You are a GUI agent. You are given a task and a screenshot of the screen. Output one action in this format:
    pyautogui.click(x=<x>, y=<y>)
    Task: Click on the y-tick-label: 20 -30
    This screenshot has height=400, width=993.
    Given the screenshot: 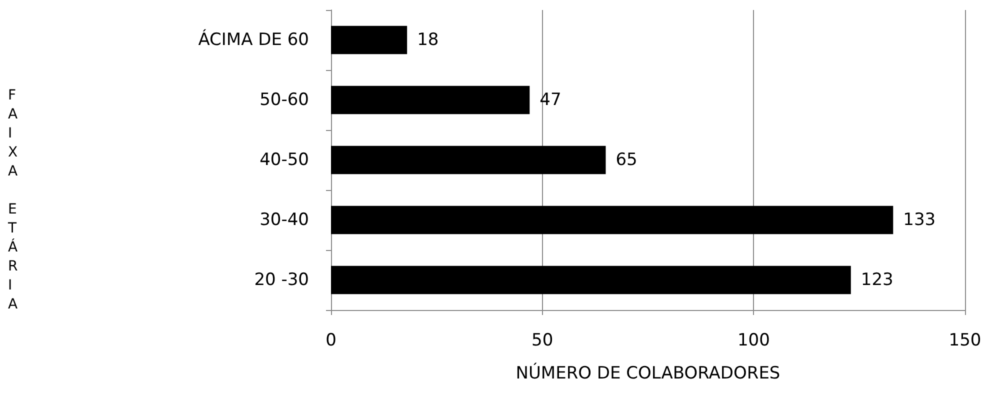 What is the action you would take?
    pyautogui.click(x=281, y=280)
    